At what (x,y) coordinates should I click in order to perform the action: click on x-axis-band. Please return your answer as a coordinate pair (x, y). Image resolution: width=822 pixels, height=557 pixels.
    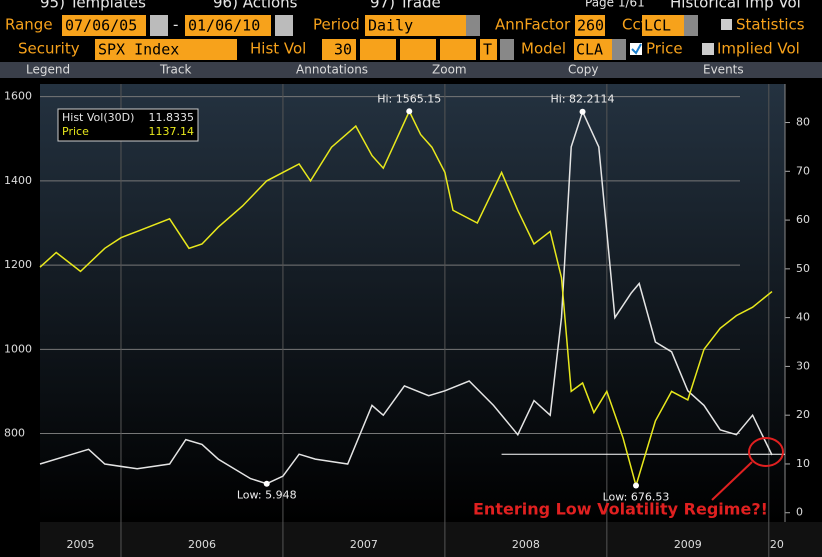
    Looking at the image, I should click on (431, 539).